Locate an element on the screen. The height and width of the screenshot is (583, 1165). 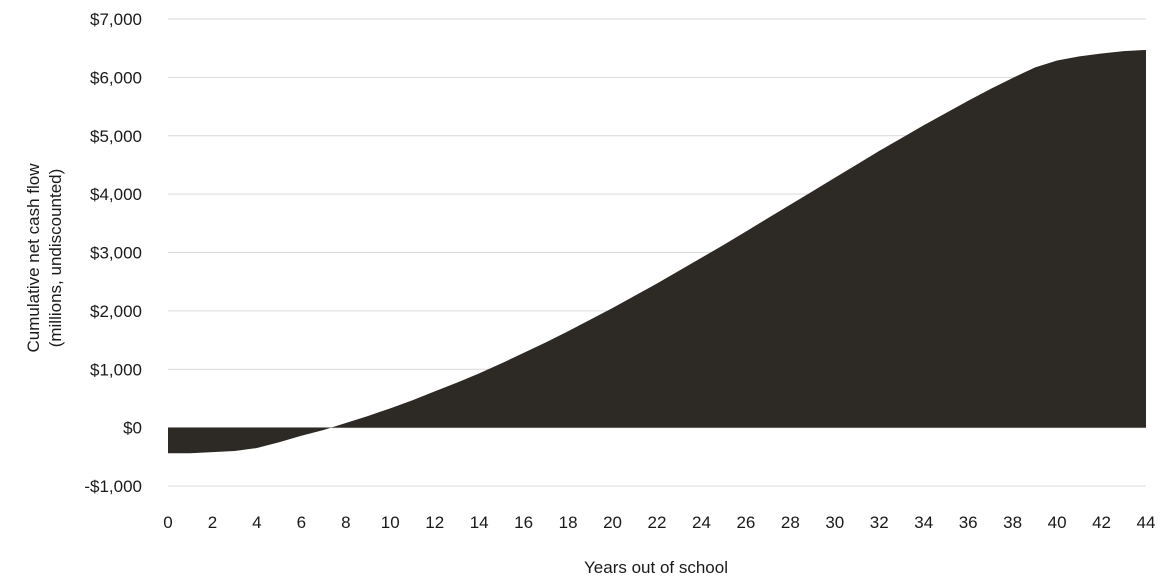
x-tick-label: 26 is located at coordinates (745, 522).